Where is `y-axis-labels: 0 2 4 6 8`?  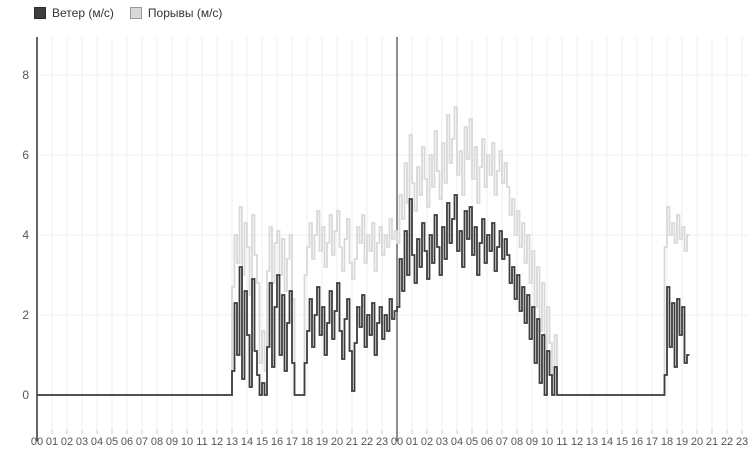 y-axis-labels: 0 2 4 6 8 is located at coordinates (25, 235).